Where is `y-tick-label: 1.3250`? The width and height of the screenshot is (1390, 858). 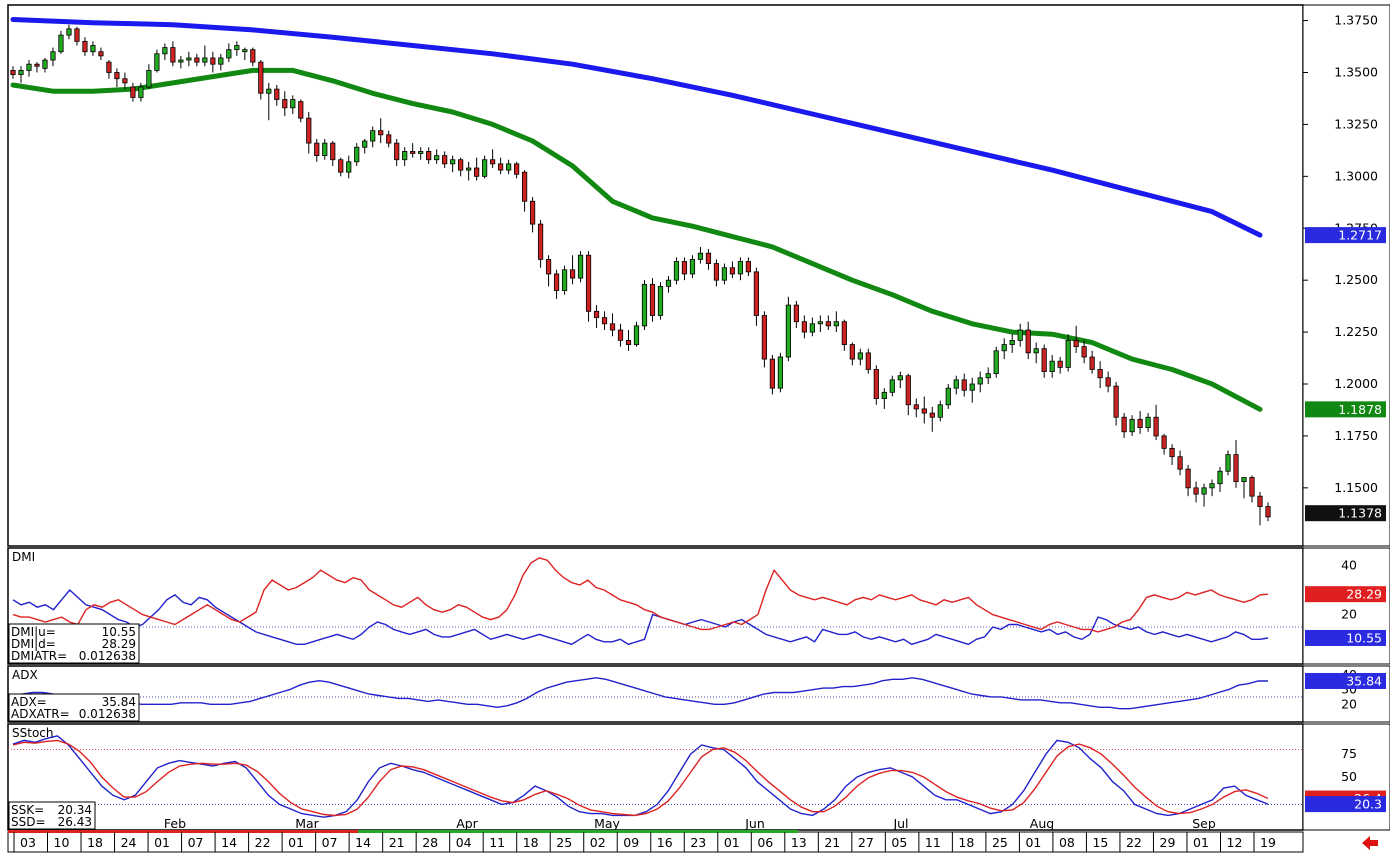
y-tick-label: 1.3250 is located at coordinates (1356, 123).